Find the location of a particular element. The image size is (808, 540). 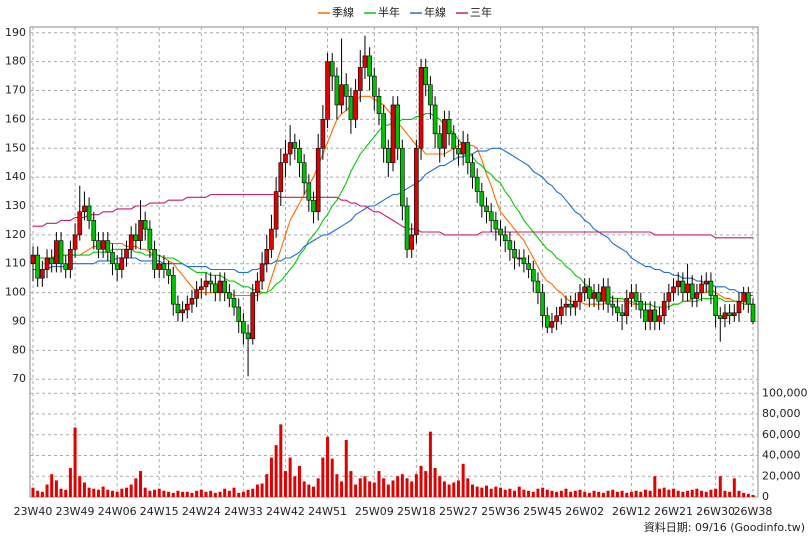

x-tick-label: 26W38 is located at coordinates (753, 511).